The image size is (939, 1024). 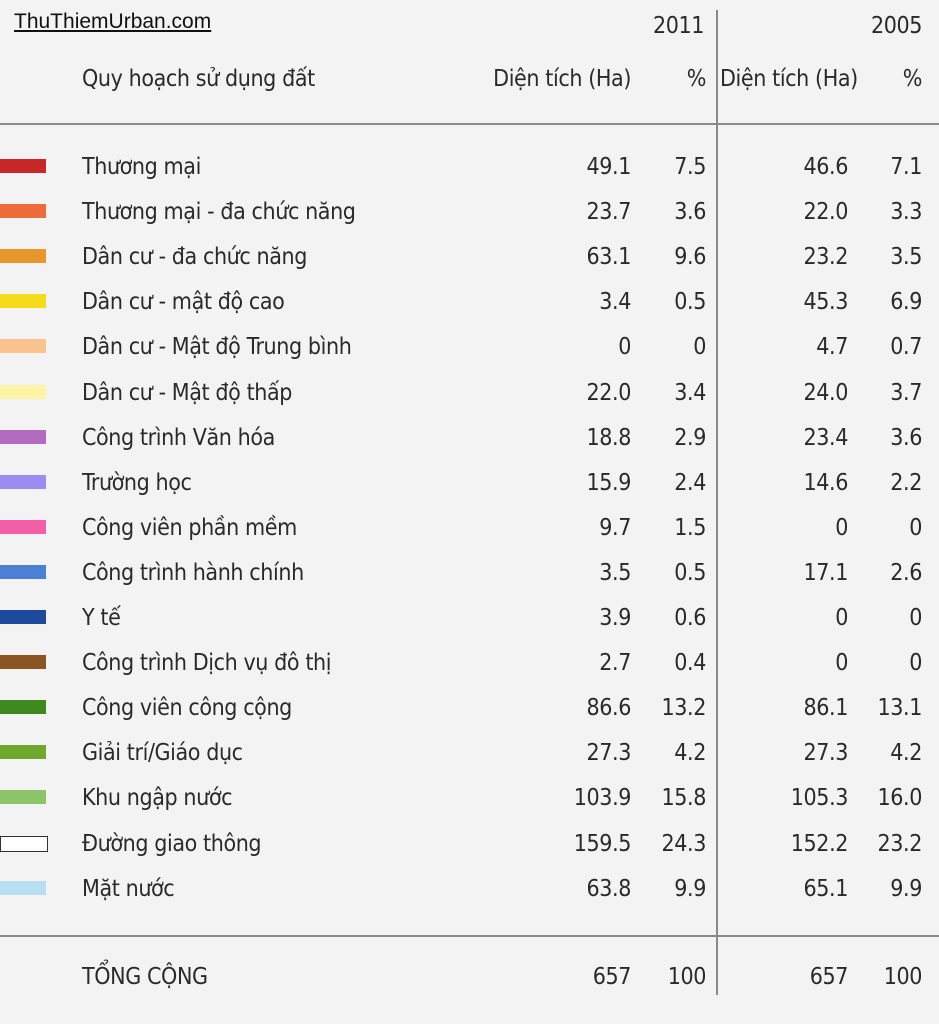 I want to click on total-pct-2011: 100, so click(x=687, y=977).